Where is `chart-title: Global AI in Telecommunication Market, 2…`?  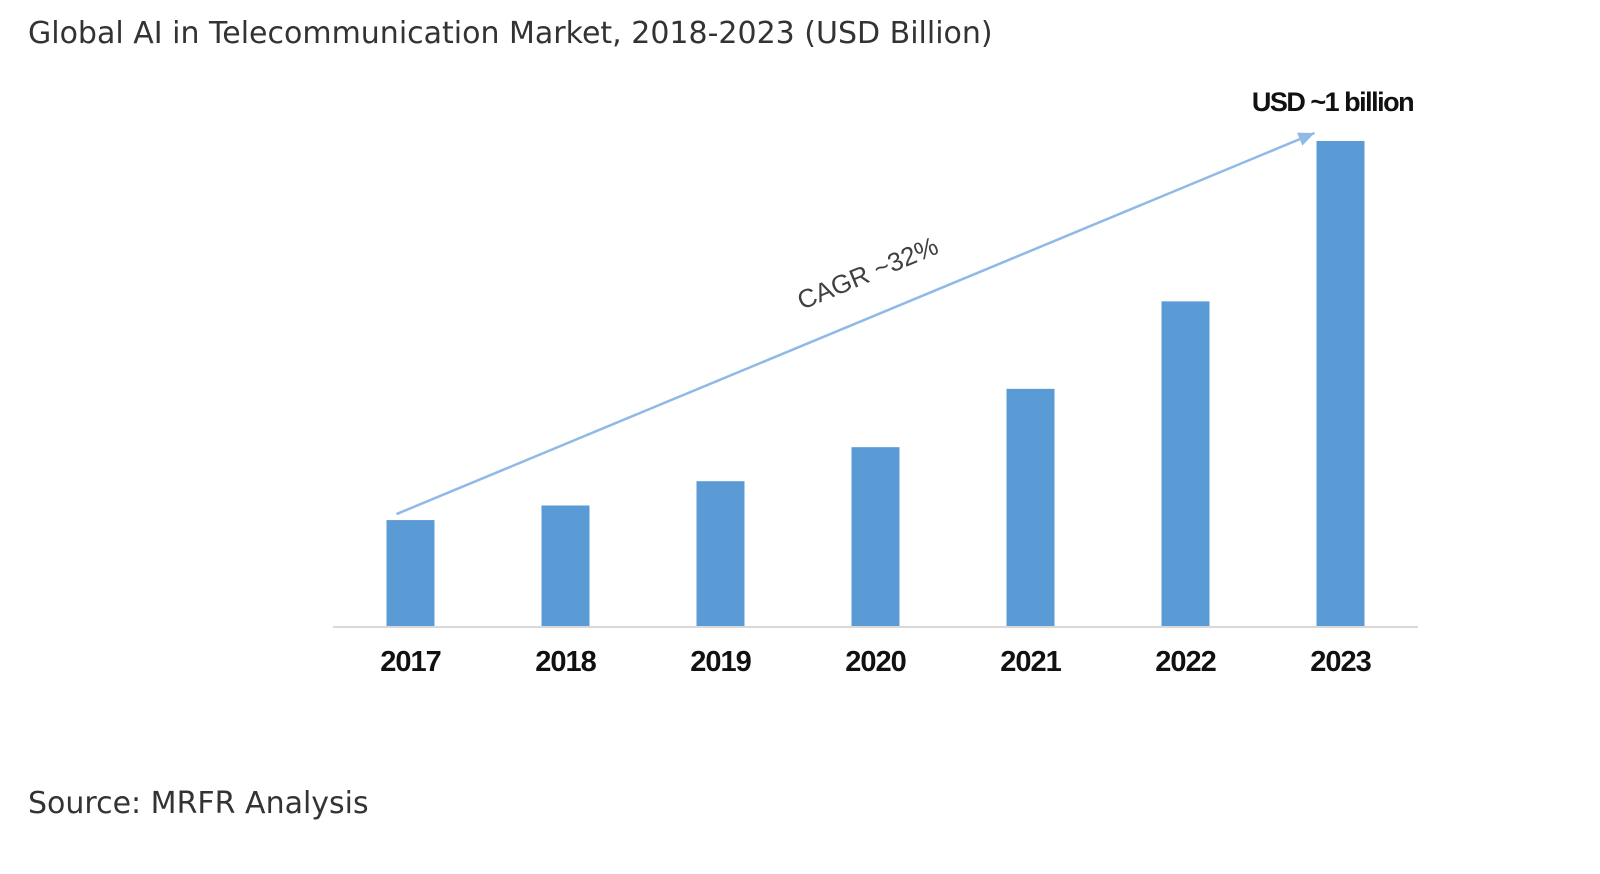 chart-title: Global AI in Telecommunication Market, 2… is located at coordinates (510, 33).